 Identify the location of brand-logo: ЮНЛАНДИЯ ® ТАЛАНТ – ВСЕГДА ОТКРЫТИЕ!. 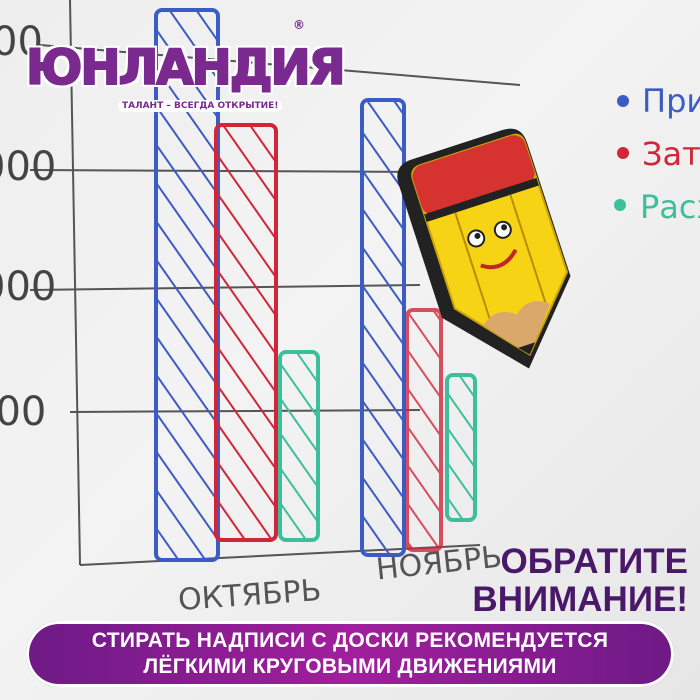
(186, 70).